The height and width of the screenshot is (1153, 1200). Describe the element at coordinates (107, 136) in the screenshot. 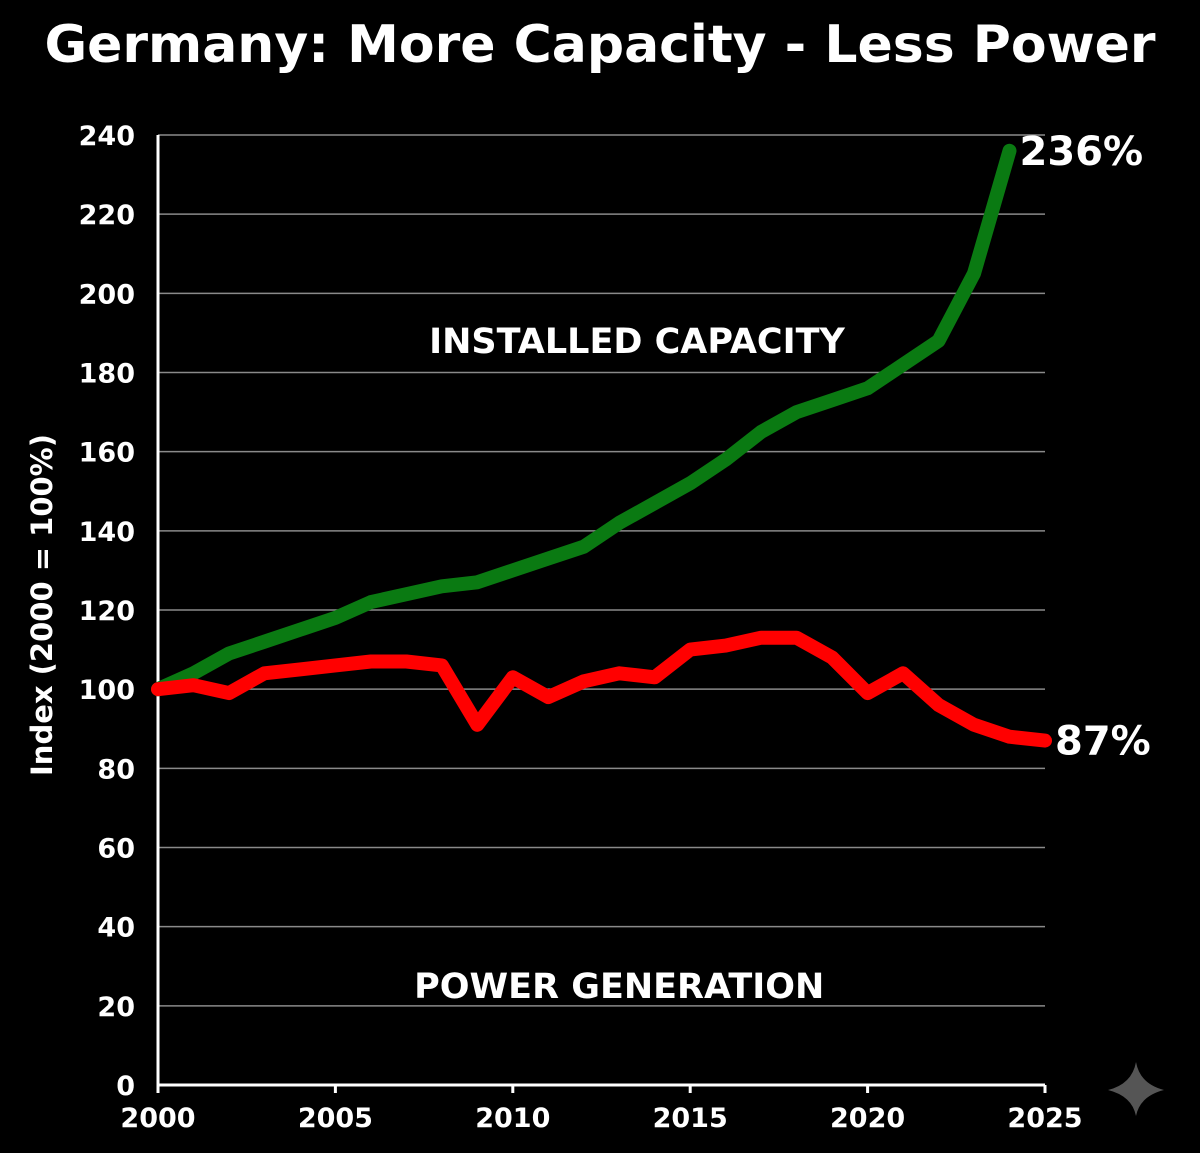

I see `y-tick-label: 240` at that location.